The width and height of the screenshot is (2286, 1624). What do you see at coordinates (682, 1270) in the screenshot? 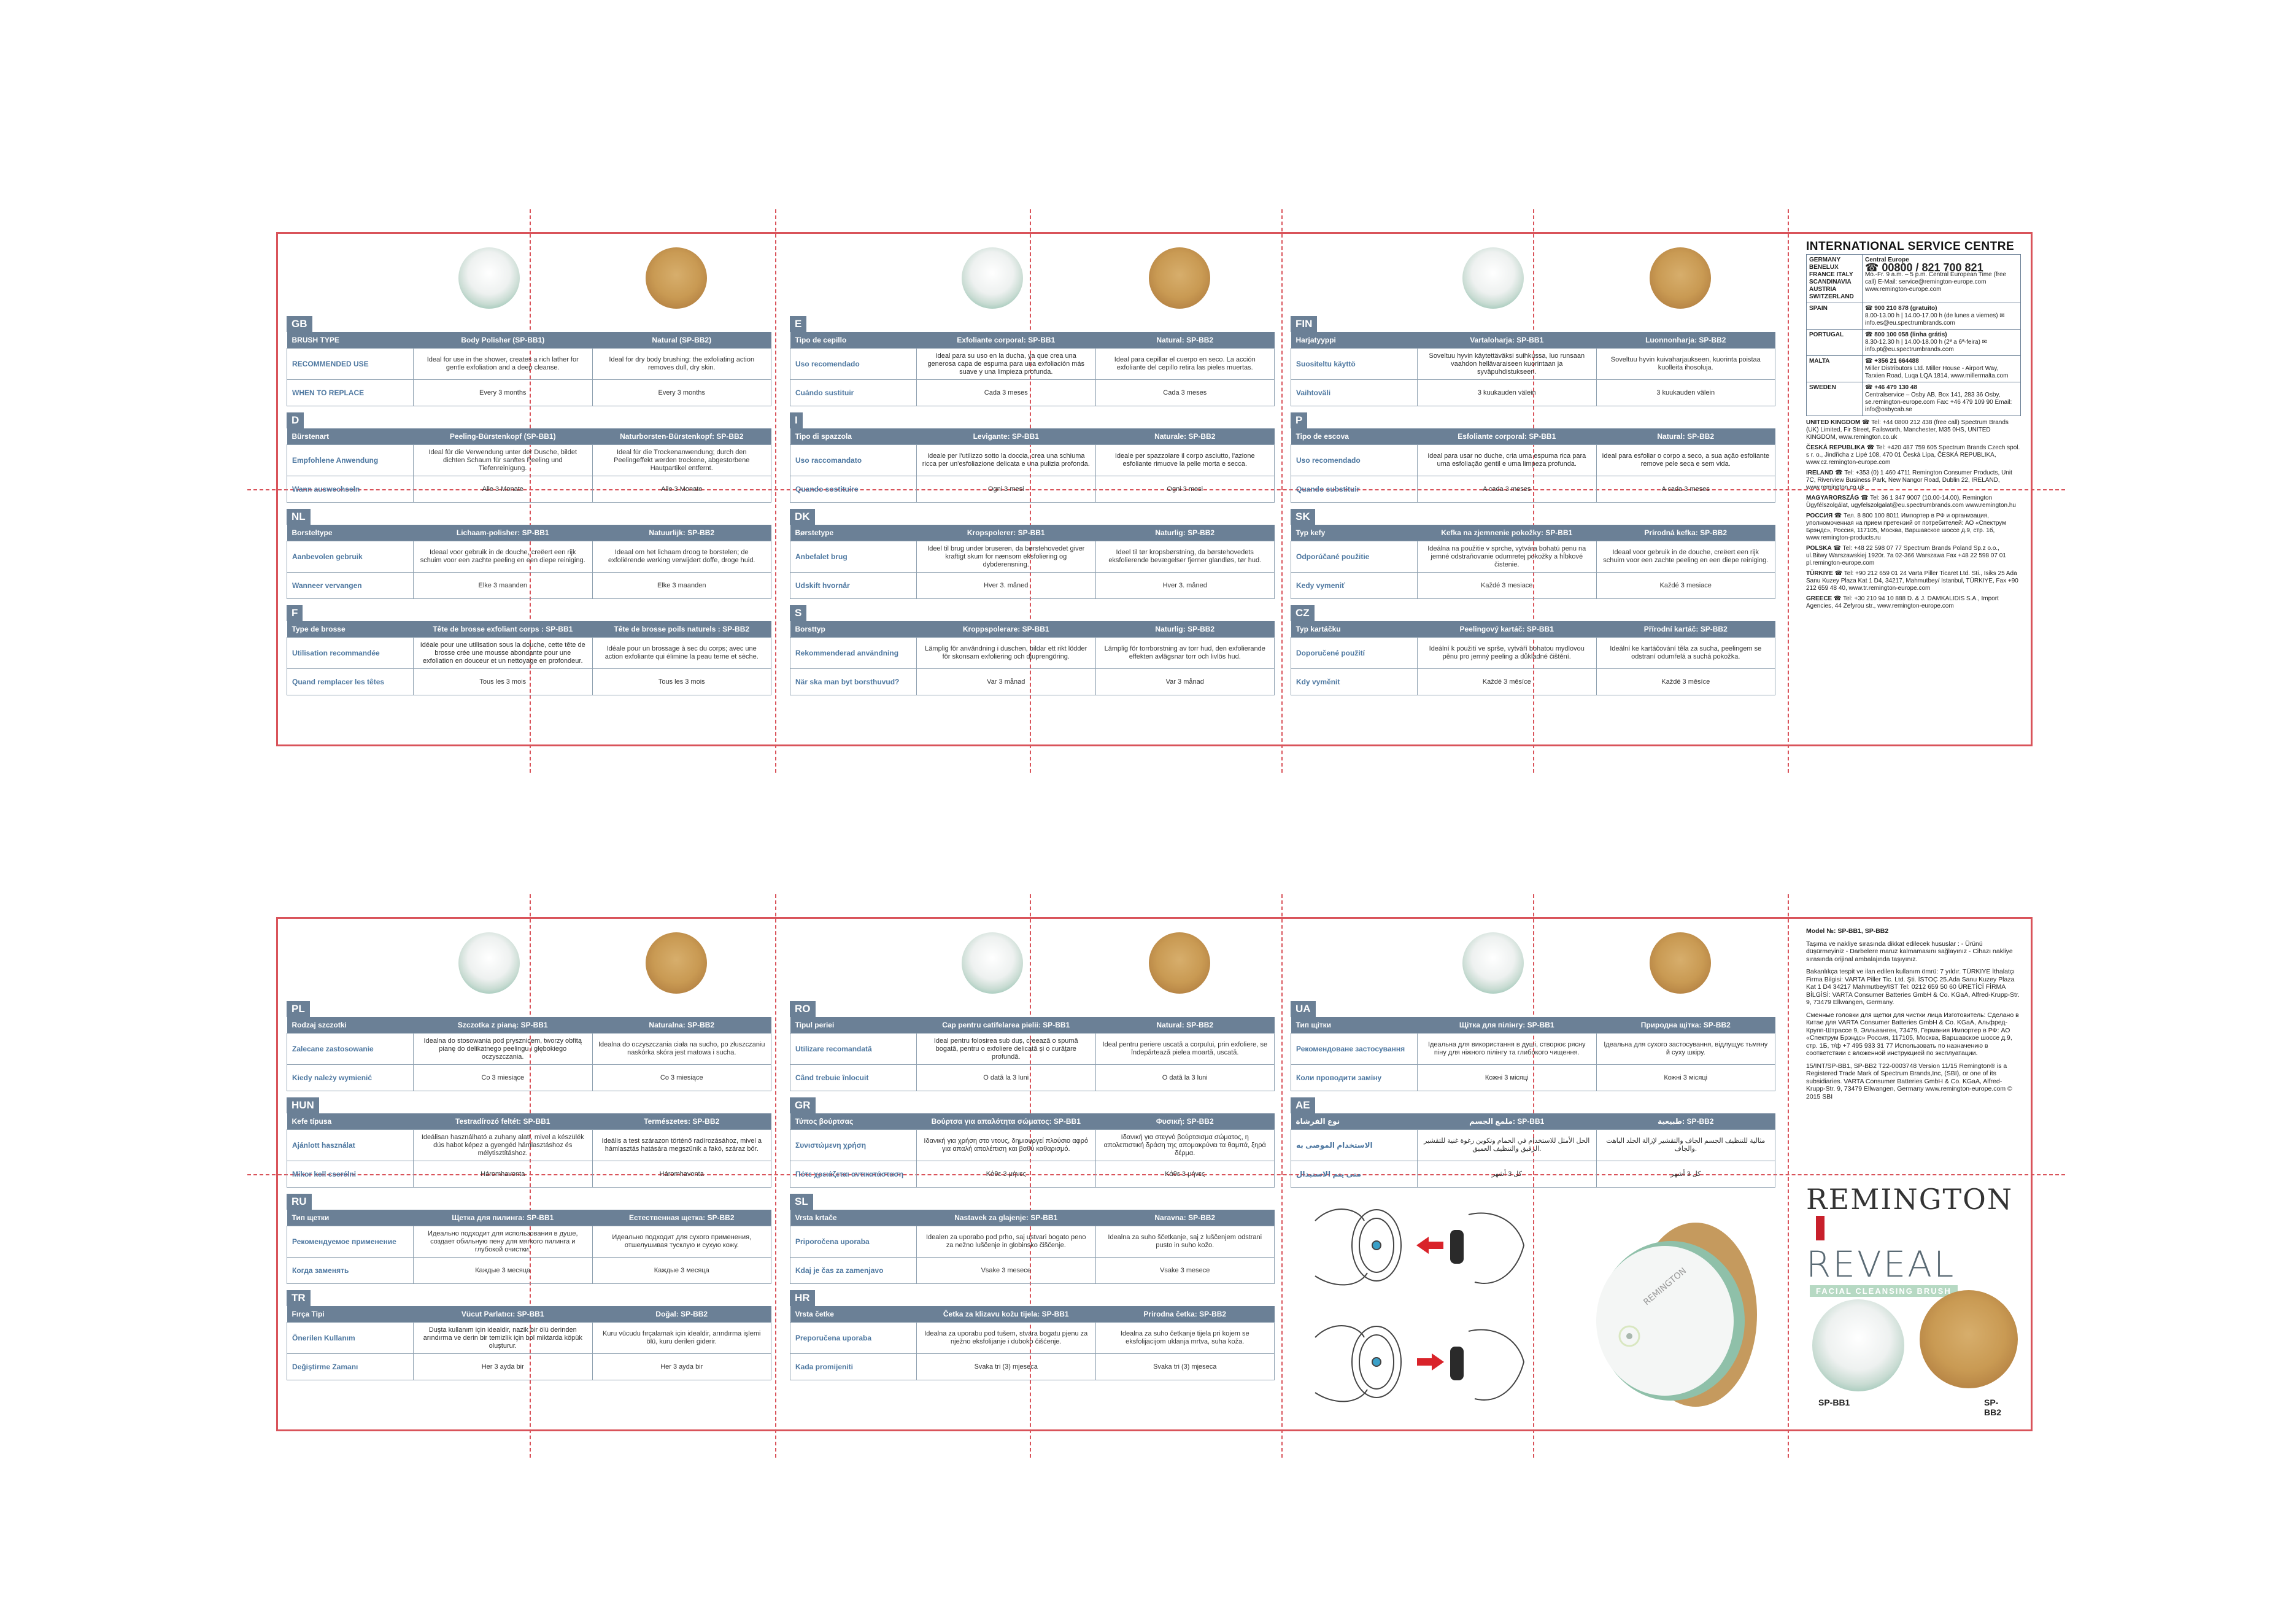
I see `table-cell: Каждые 3 месяца` at bounding box center [682, 1270].